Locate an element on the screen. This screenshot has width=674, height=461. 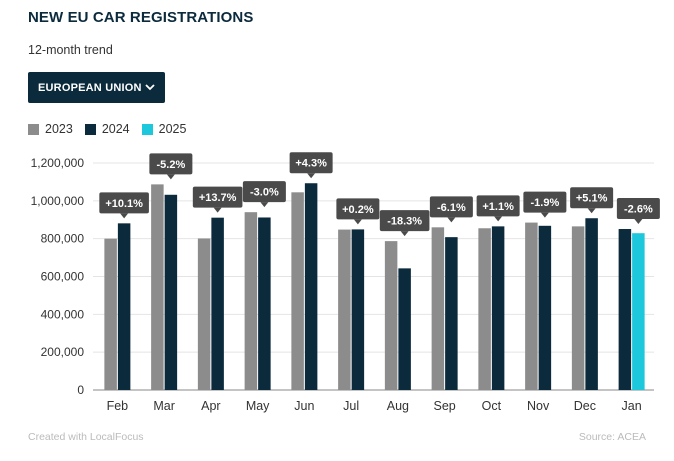
x-tick-label: Mar is located at coordinates (164, 406).